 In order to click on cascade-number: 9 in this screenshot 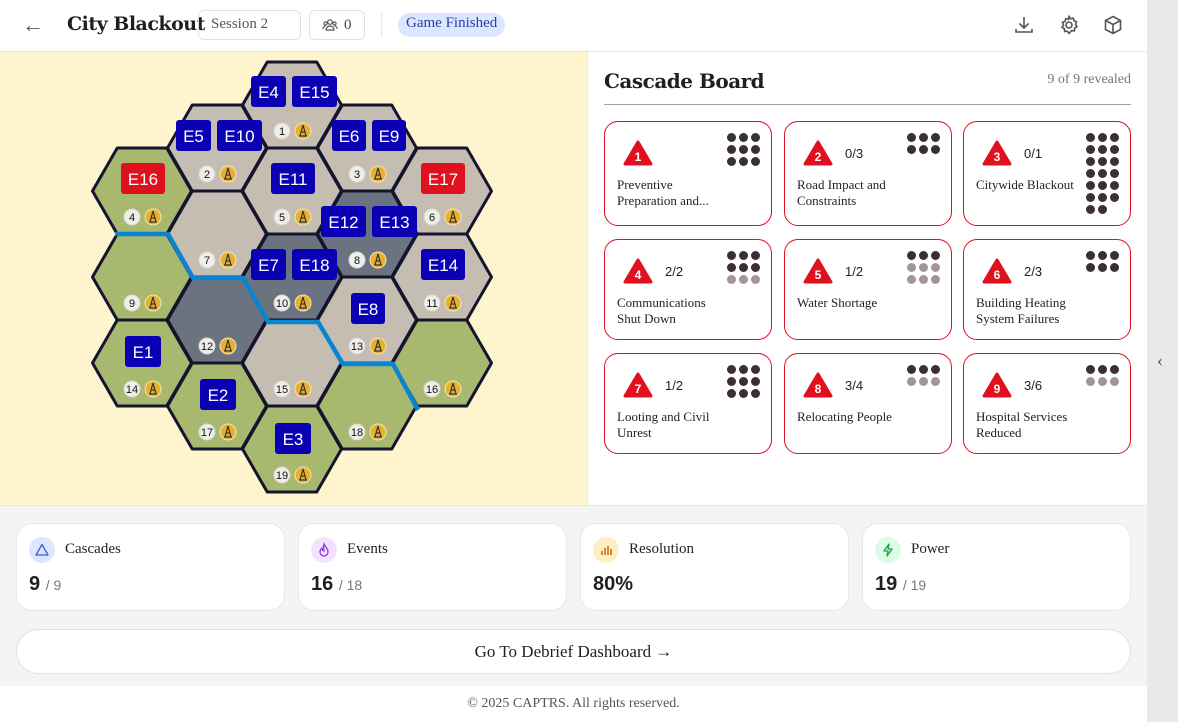, I will do `click(997, 389)`.